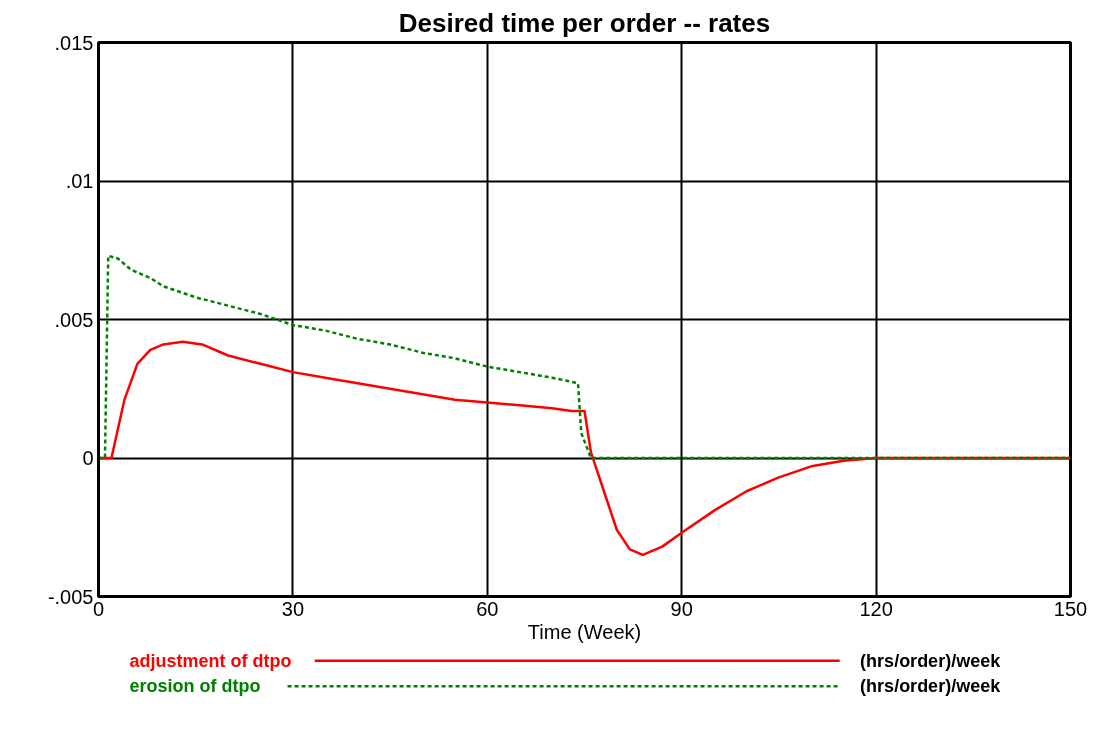 The image size is (1095, 735). What do you see at coordinates (1070, 608) in the screenshot?
I see `x-tick-label: 150` at bounding box center [1070, 608].